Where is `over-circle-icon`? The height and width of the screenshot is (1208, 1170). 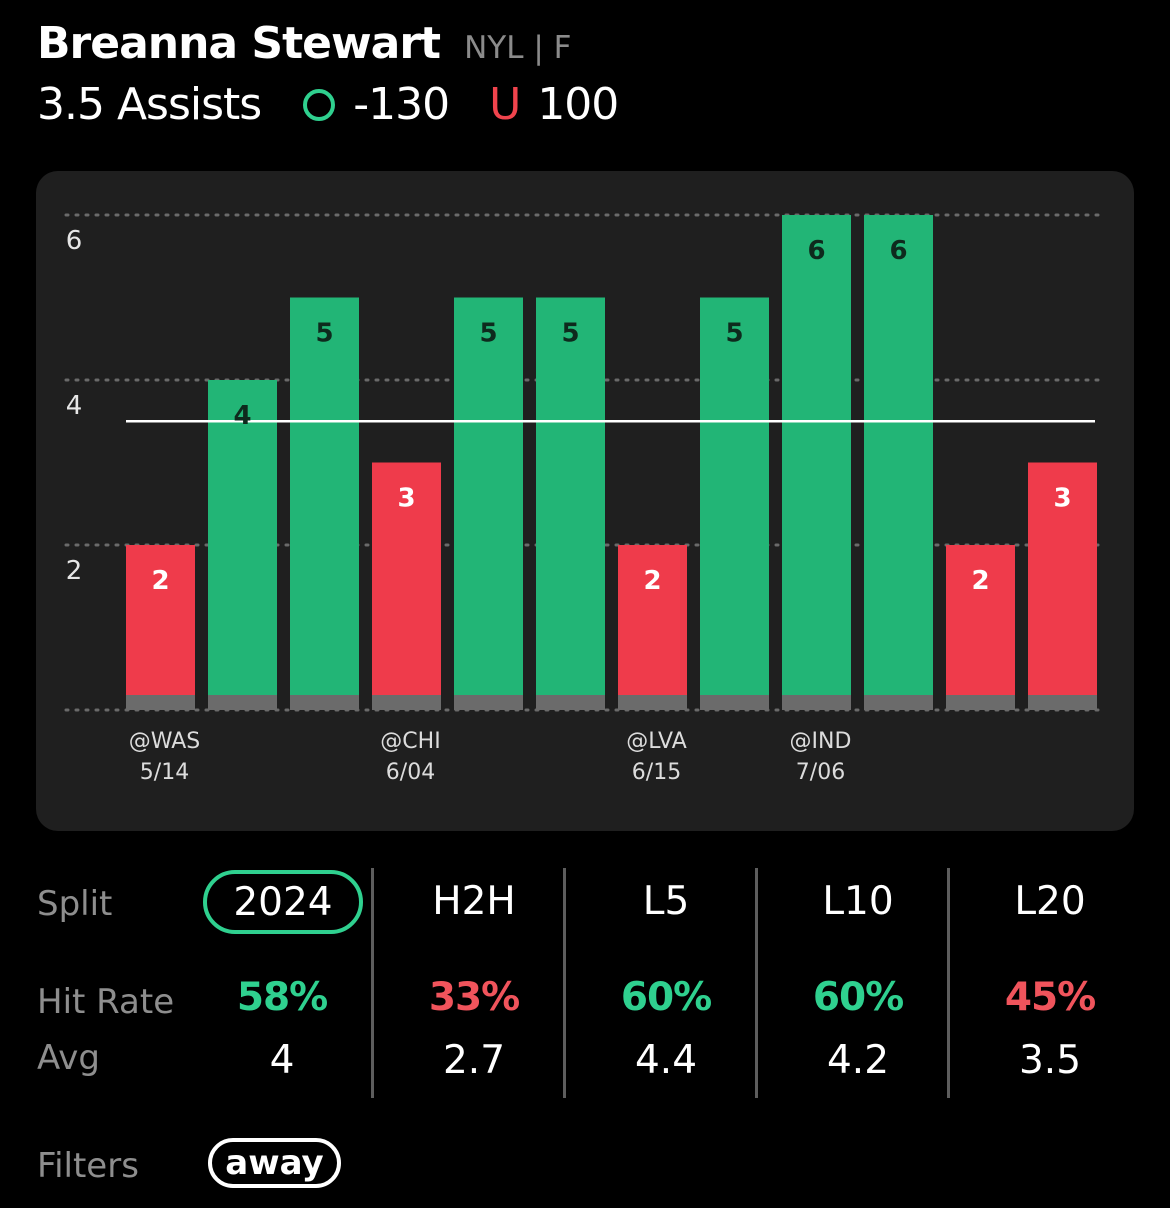
over-circle-icon is located at coordinates (319, 104).